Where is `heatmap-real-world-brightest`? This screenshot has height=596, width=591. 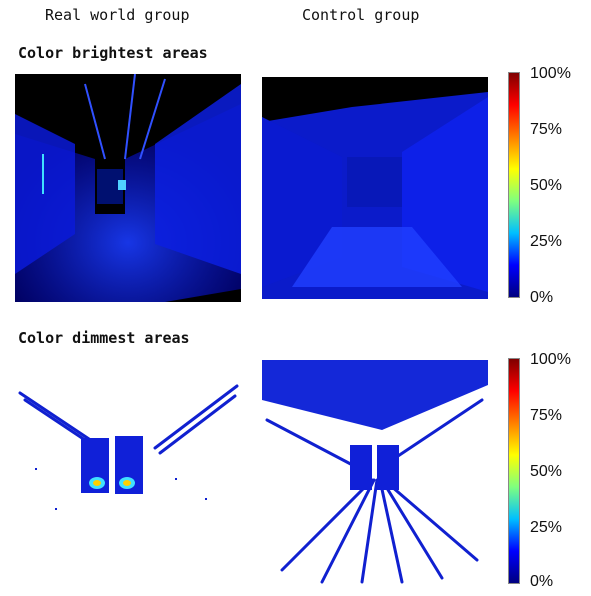 heatmap-real-world-brightest is located at coordinates (128, 188).